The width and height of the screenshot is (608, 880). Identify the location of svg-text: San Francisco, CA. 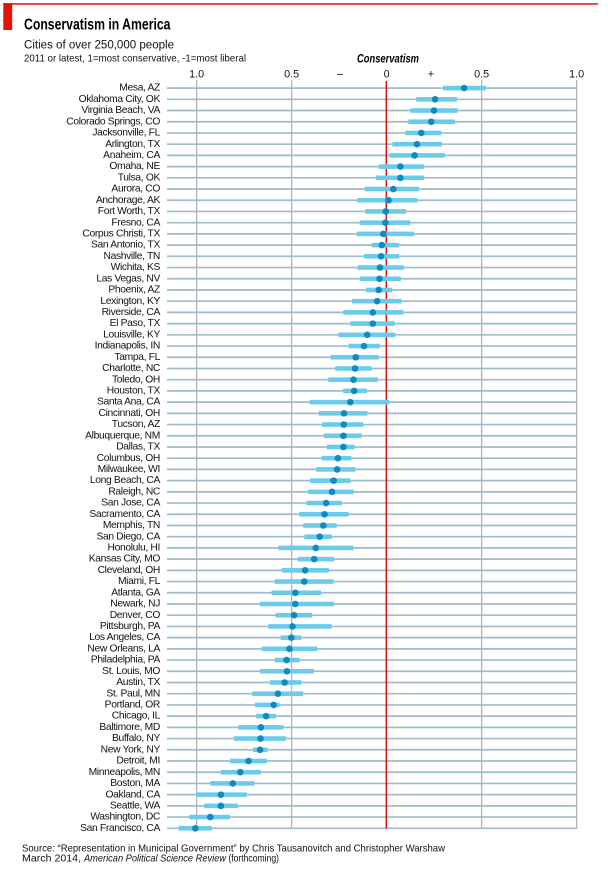
(120, 828).